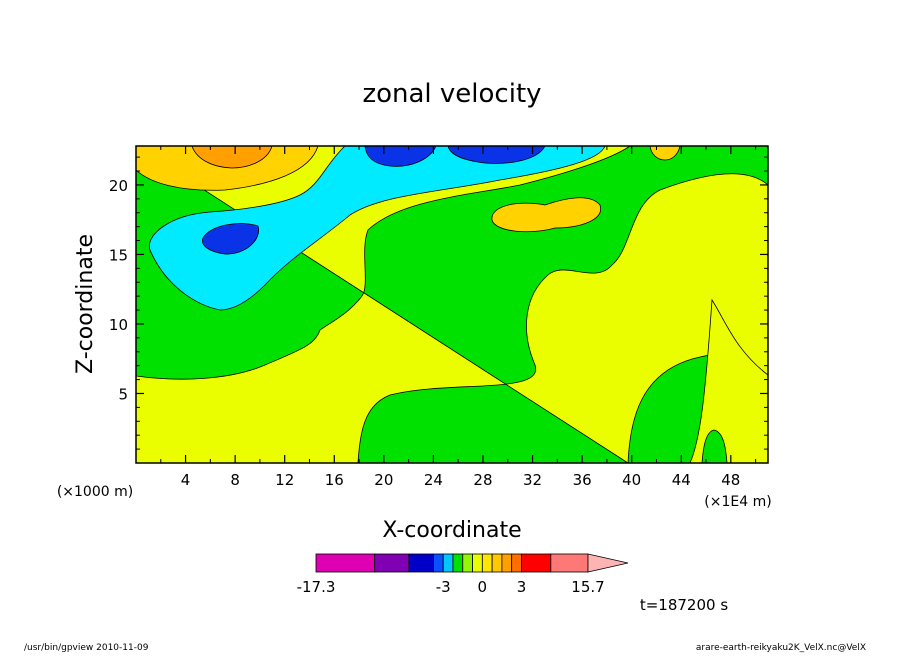 The width and height of the screenshot is (904, 658). I want to click on y-tick-label: 20, so click(118, 186).